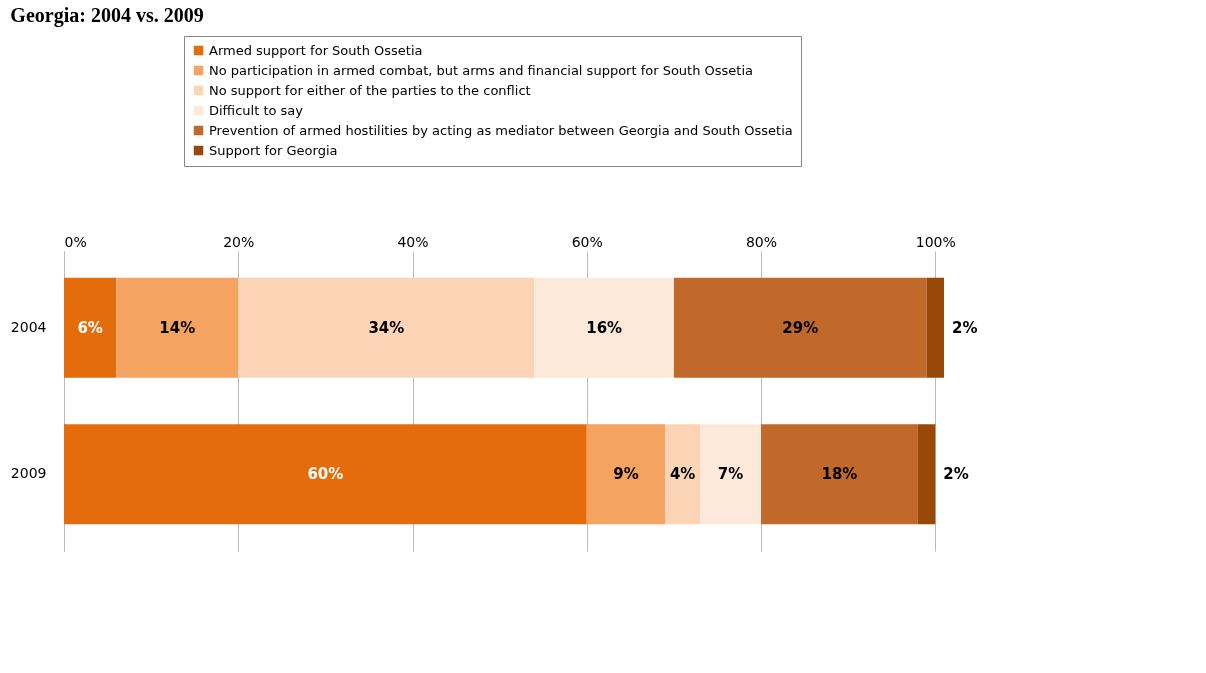 This screenshot has width=1206, height=673. I want to click on x-tick-label: 100%, so click(935, 241).